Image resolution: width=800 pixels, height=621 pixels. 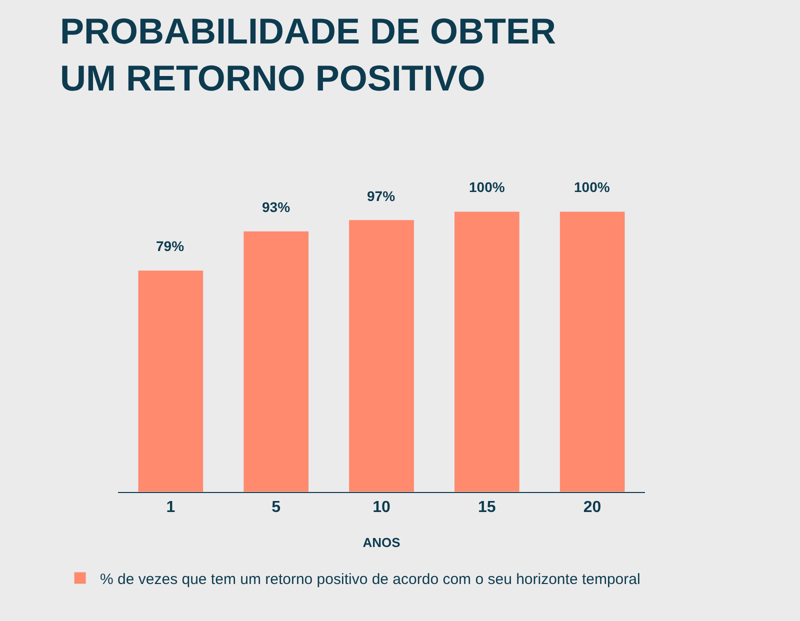 I want to click on legend-label: % de vezes que tem um retorno positivo de acordo com o seu horizonte temporal, so click(x=370, y=579).